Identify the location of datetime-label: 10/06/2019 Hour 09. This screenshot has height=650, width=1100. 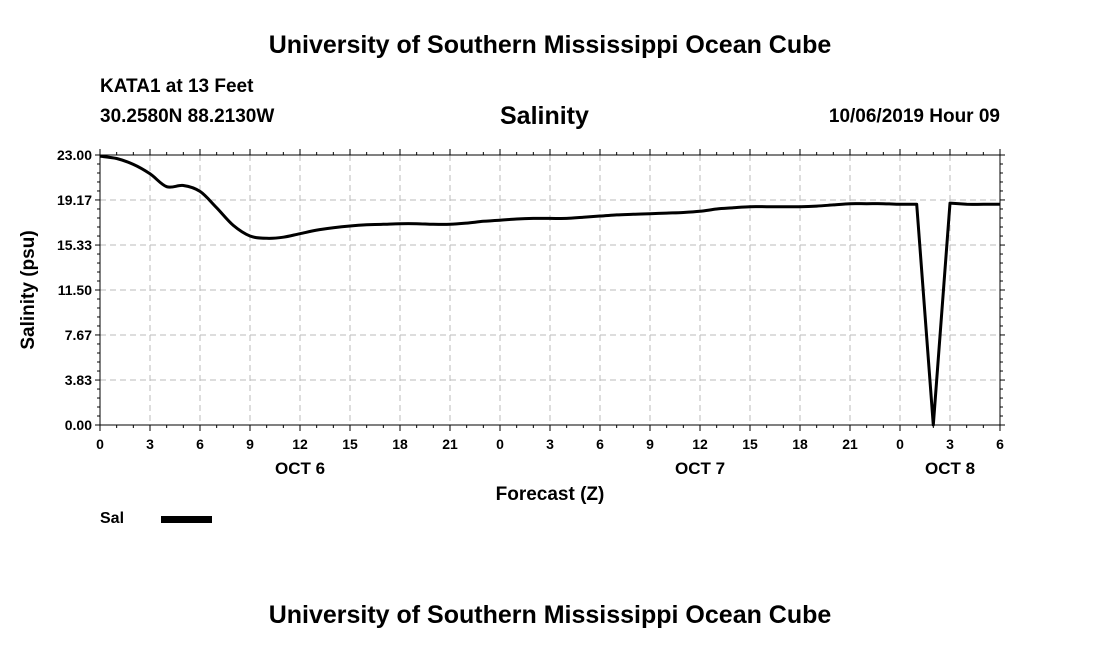
(914, 116).